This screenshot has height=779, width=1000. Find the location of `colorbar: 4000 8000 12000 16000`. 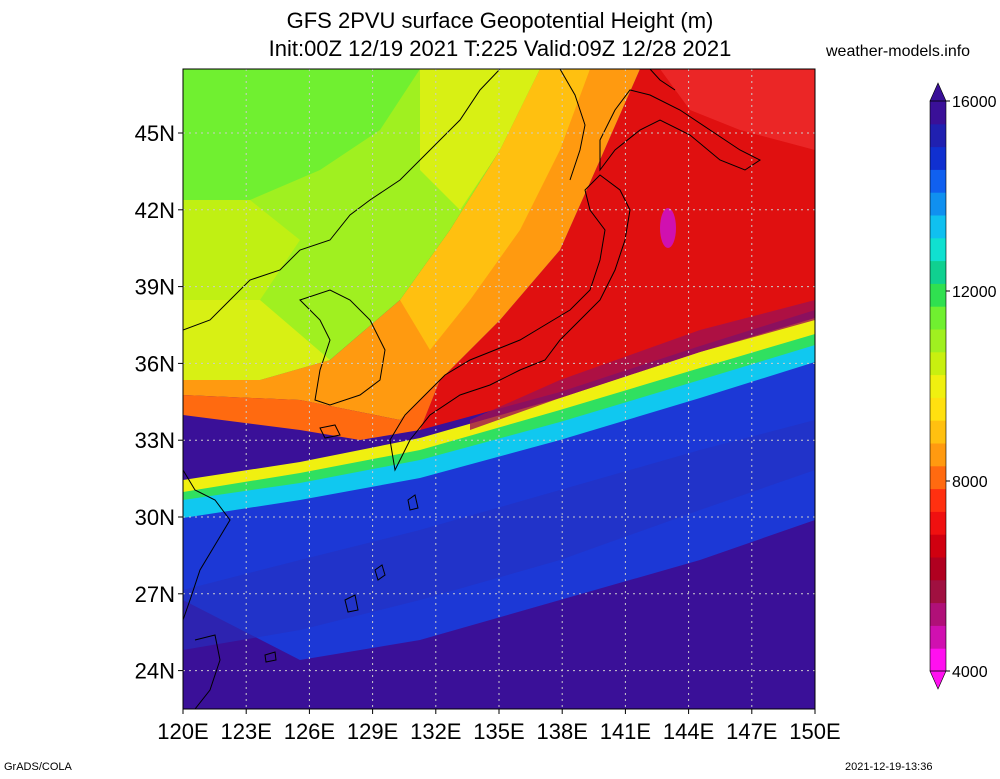

colorbar: 4000 8000 12000 16000 is located at coordinates (963, 386).